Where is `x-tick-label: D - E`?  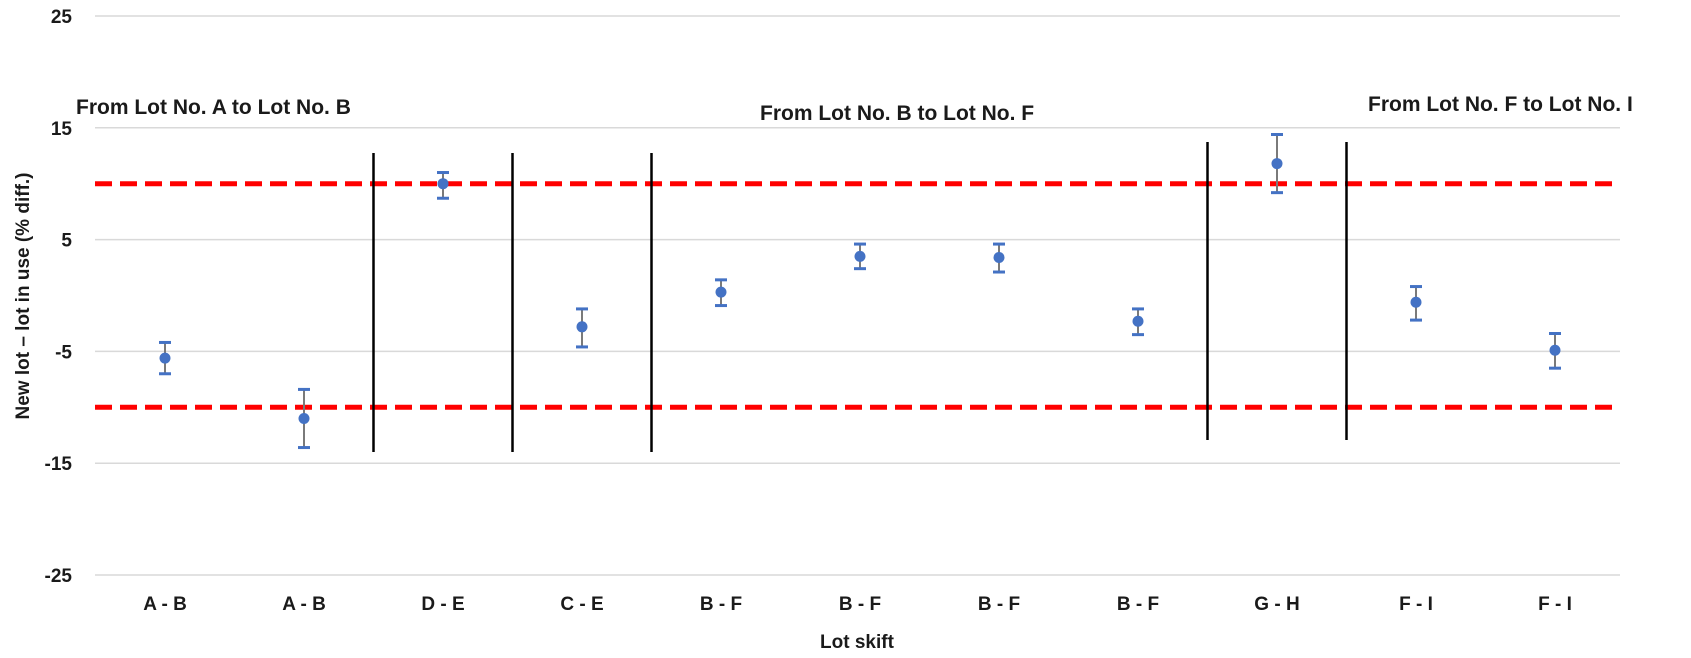
x-tick-label: D - E is located at coordinates (442, 604).